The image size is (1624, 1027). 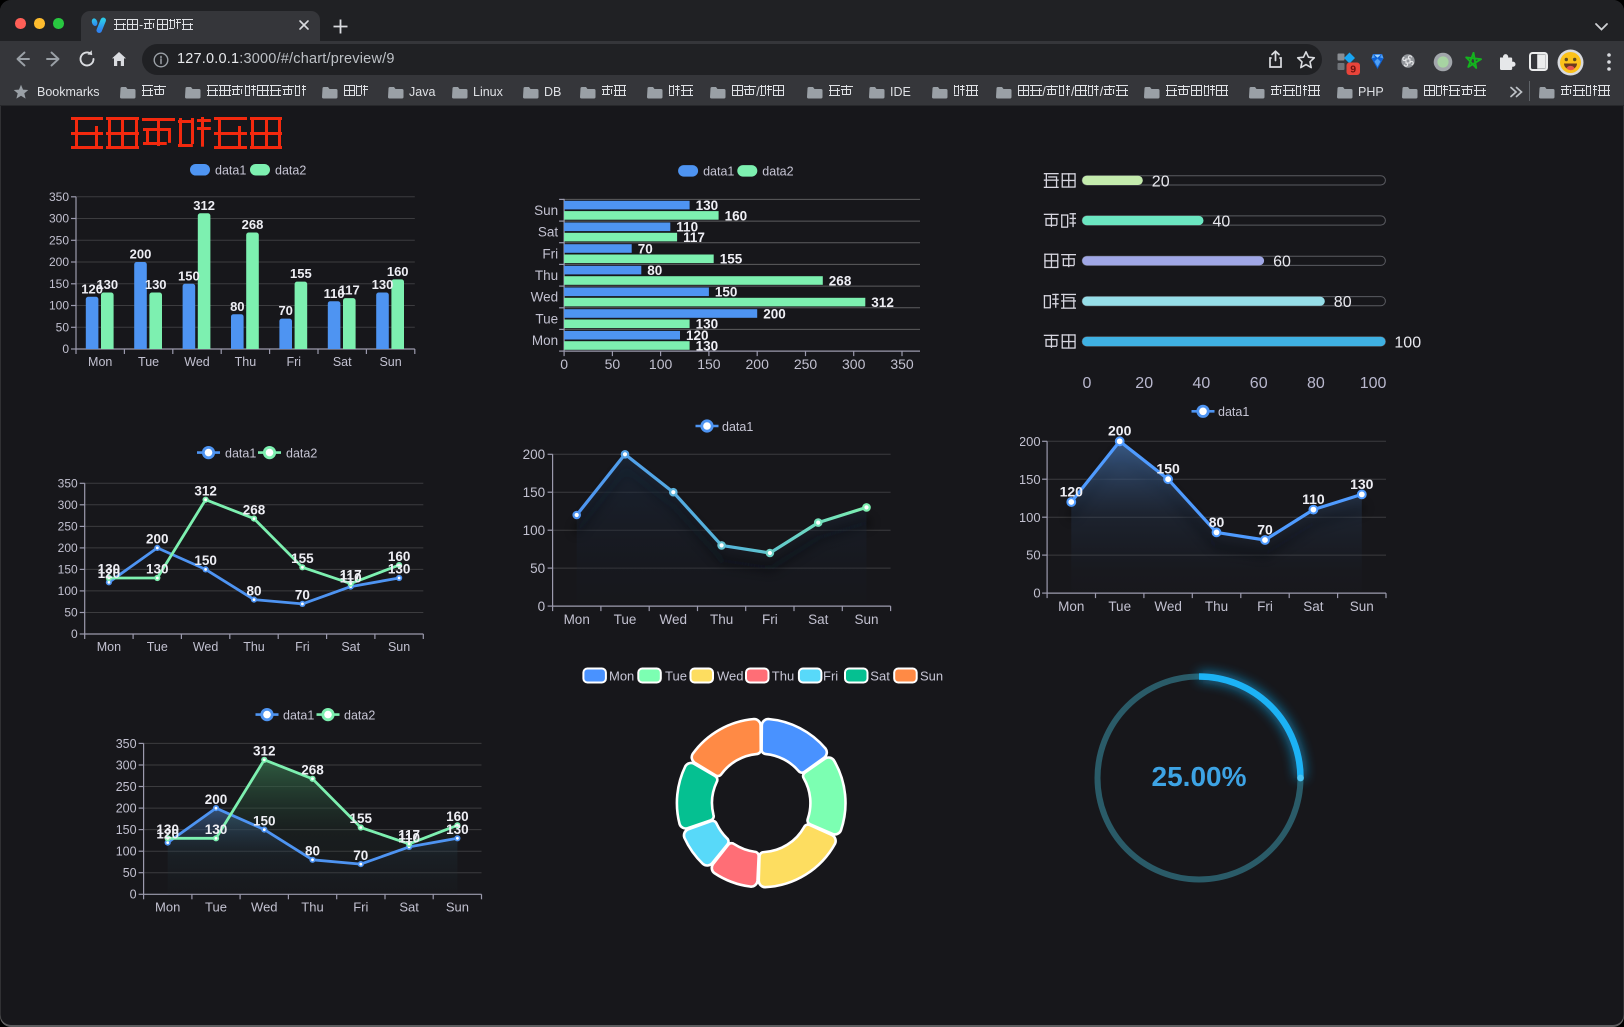 I want to click on svg-text: 40, so click(x=1202, y=383).